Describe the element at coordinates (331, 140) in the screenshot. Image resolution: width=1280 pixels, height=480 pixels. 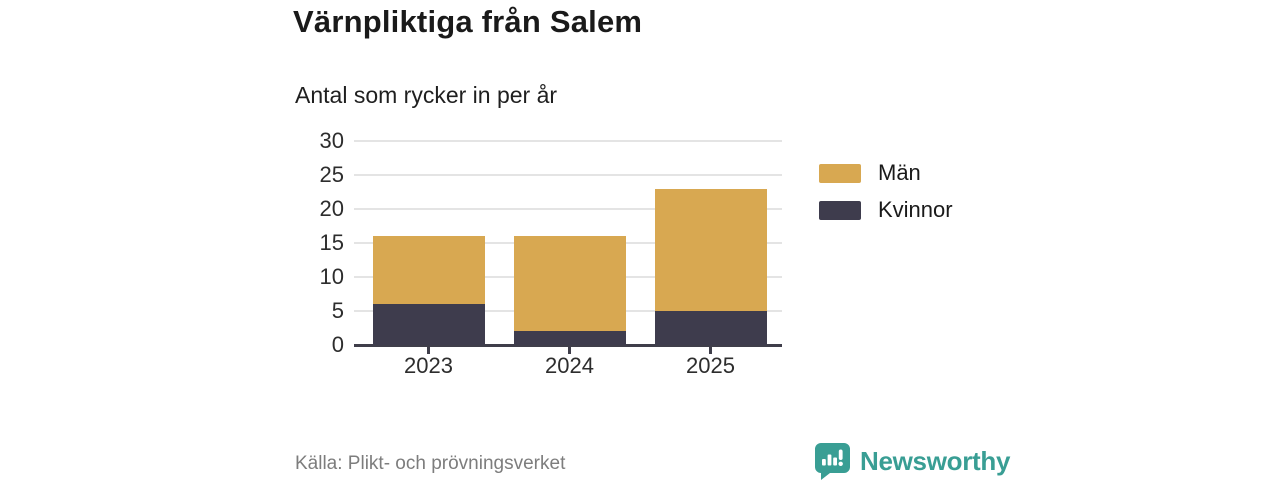
I see `y-axis-tick-label: 30` at that location.